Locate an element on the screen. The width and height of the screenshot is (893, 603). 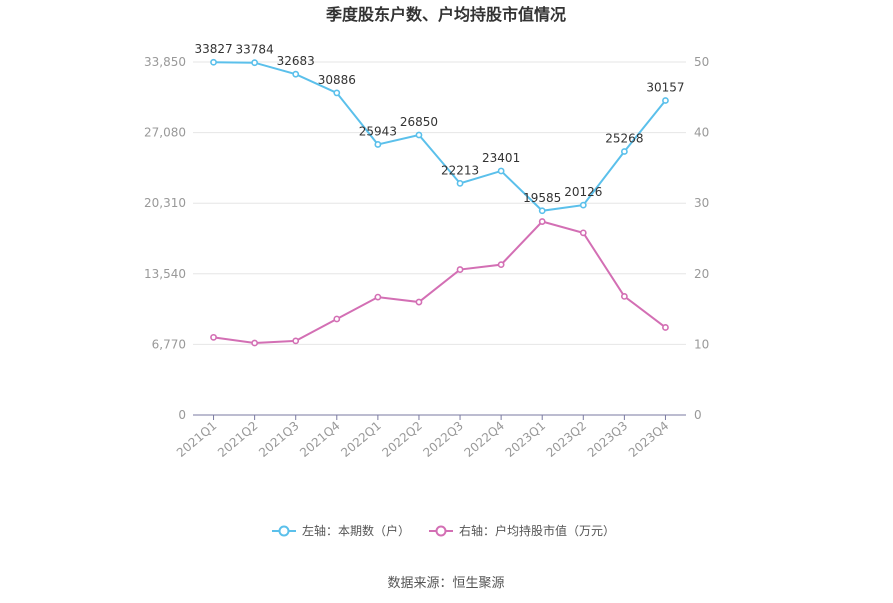
y-right-tick-label: 20 is located at coordinates (701, 274).